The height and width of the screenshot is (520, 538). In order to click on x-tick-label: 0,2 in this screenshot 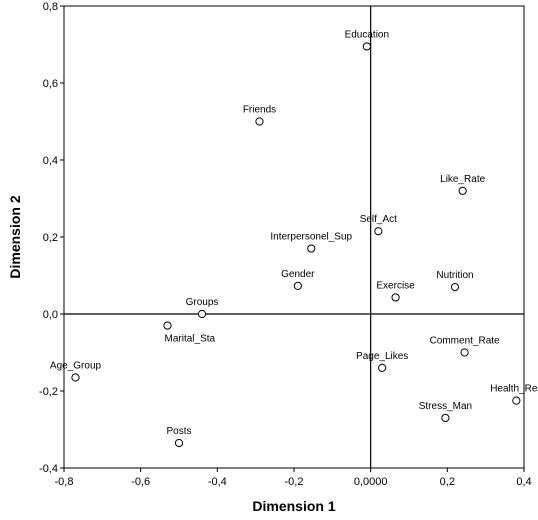, I will do `click(447, 482)`.